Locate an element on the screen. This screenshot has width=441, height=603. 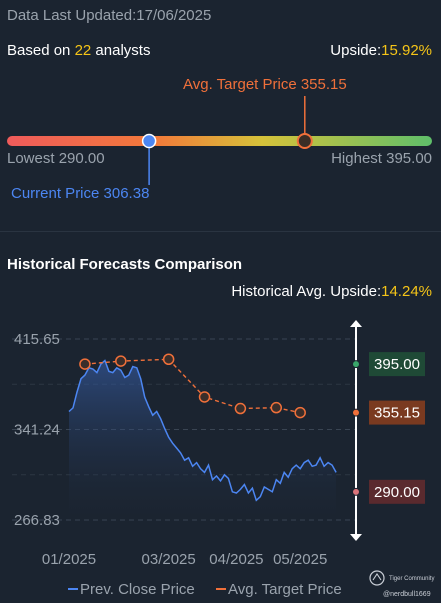
watermark-user: @nerdbull1669 is located at coordinates (407, 594).